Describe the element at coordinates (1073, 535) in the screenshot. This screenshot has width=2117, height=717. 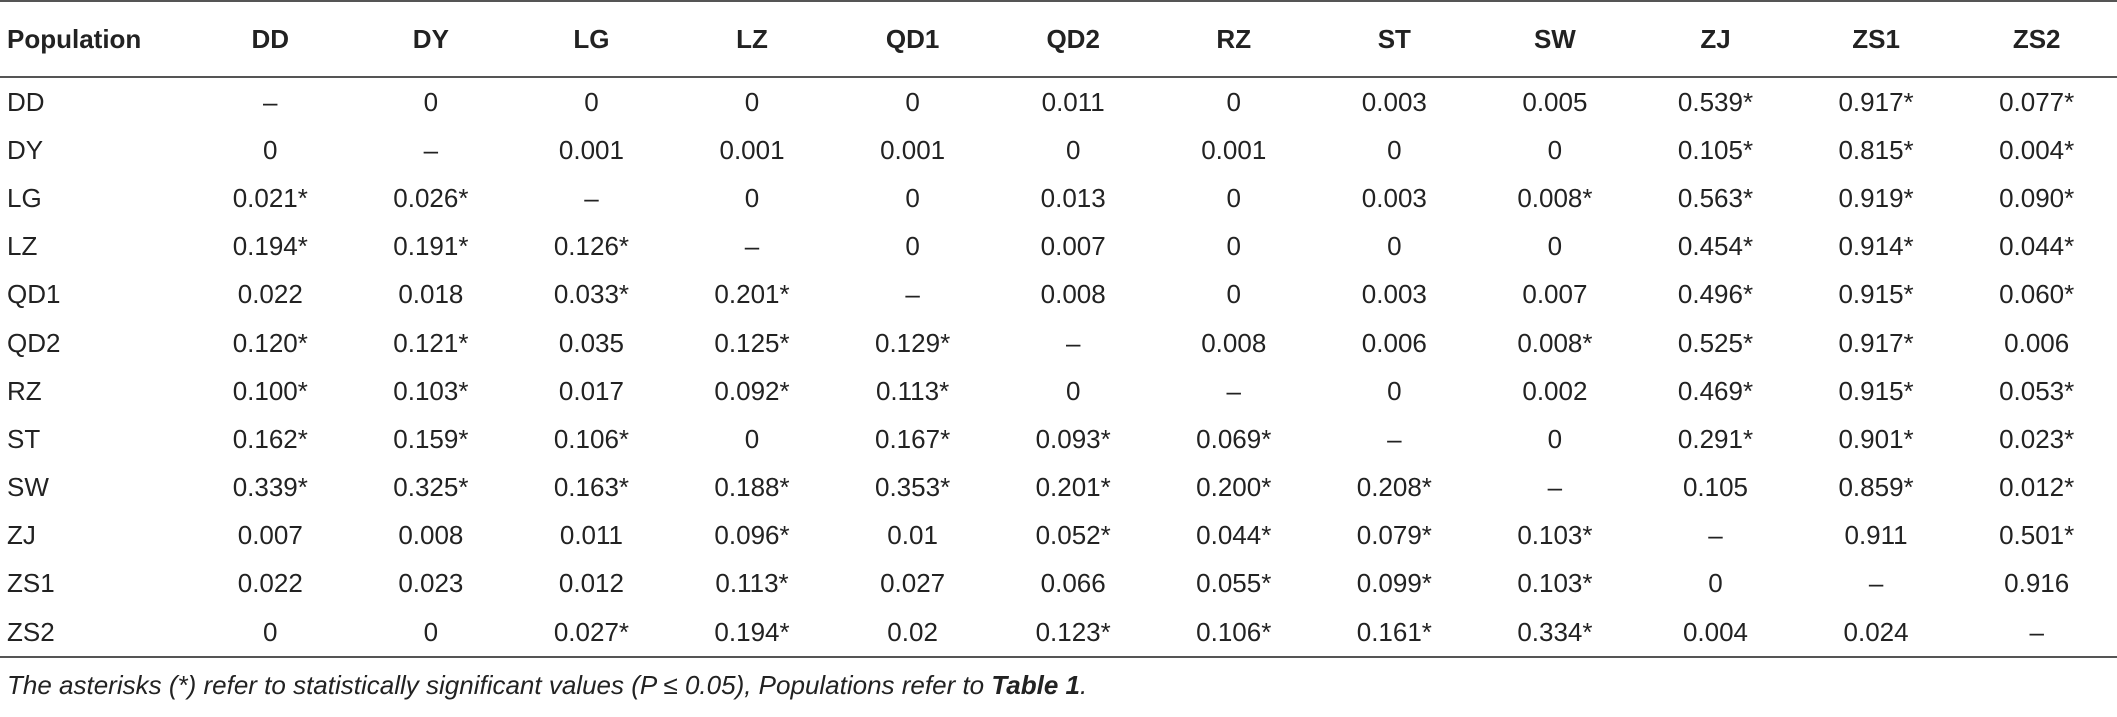
I see `table-cell: 0.052*` at that location.